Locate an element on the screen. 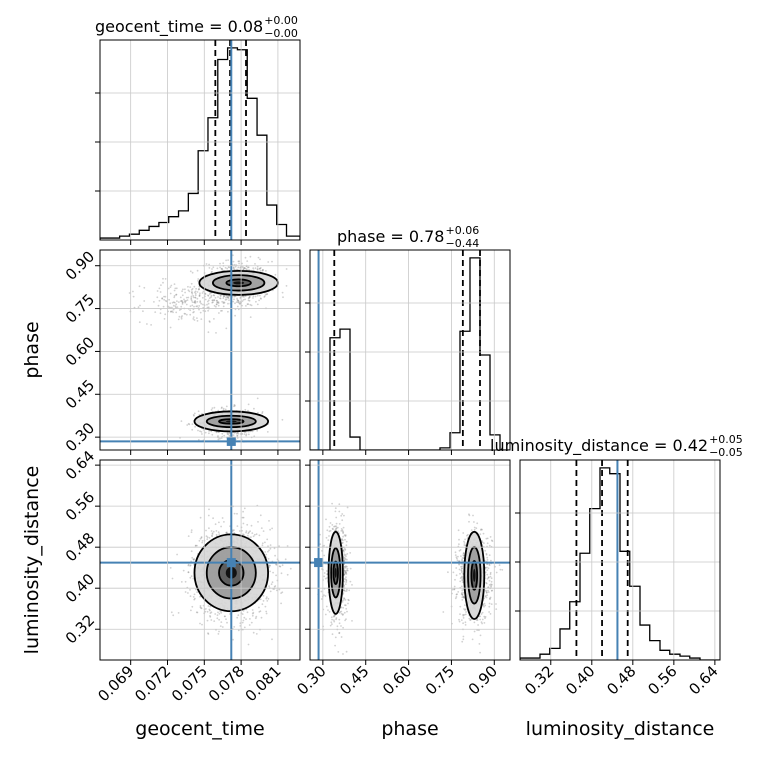 This screenshot has height=760, width=760. histogram-panel-phase is located at coordinates (410, 350).